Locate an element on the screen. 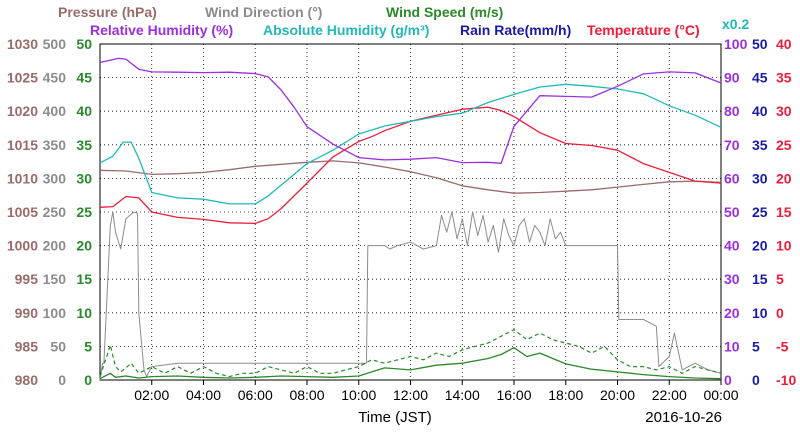 Image resolution: width=800 pixels, height=434 pixels. y-tick-label: 70 is located at coordinates (732, 145).